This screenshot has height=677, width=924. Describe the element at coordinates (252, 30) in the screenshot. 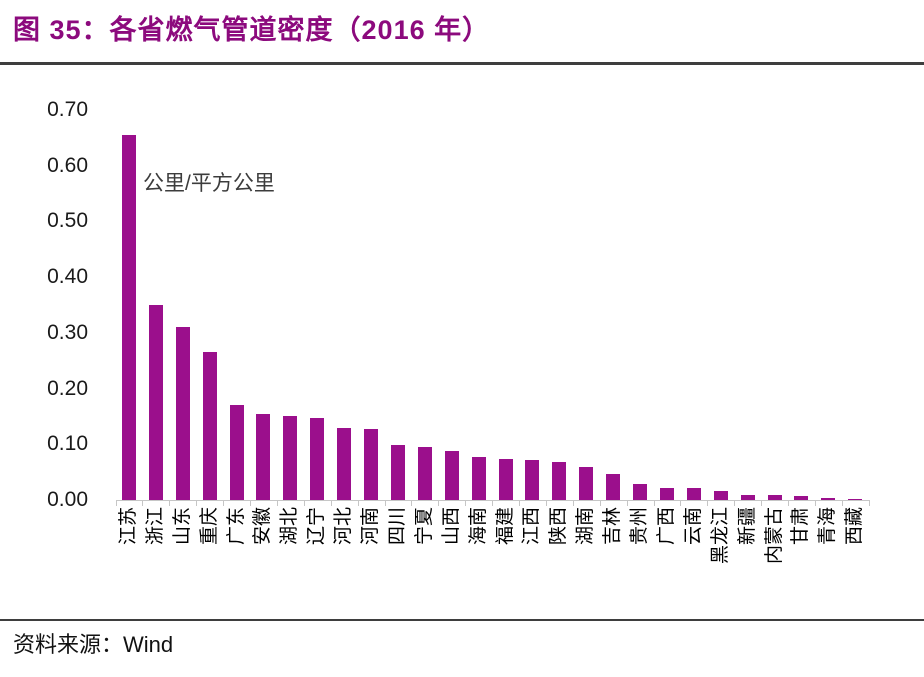

I see `figure-title: 图 35：各省燃气管道密度（2016 年）` at that location.